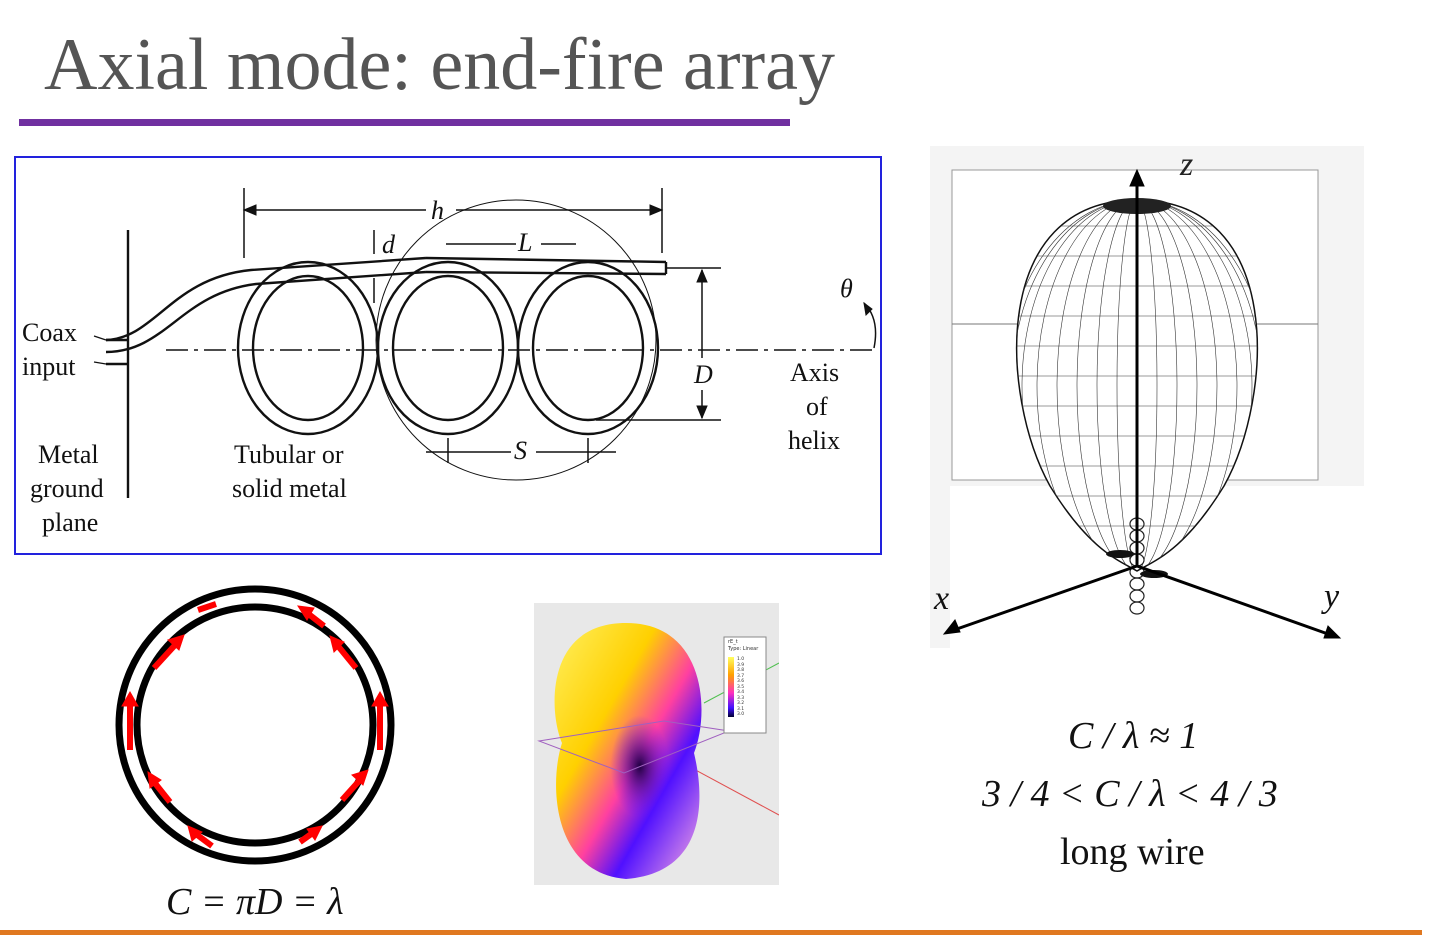  I want to click on label-L: L, so click(525, 242).